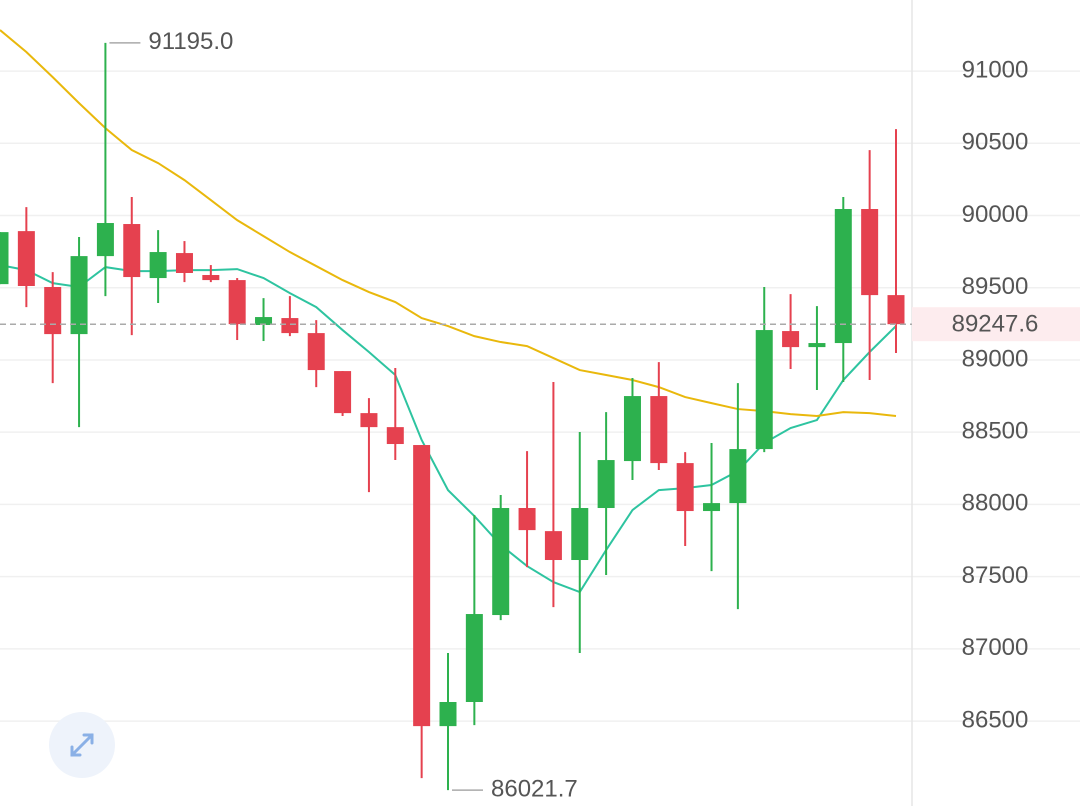 This screenshot has width=1080, height=806. I want to click on y-tick-label: 87500, so click(995, 575).